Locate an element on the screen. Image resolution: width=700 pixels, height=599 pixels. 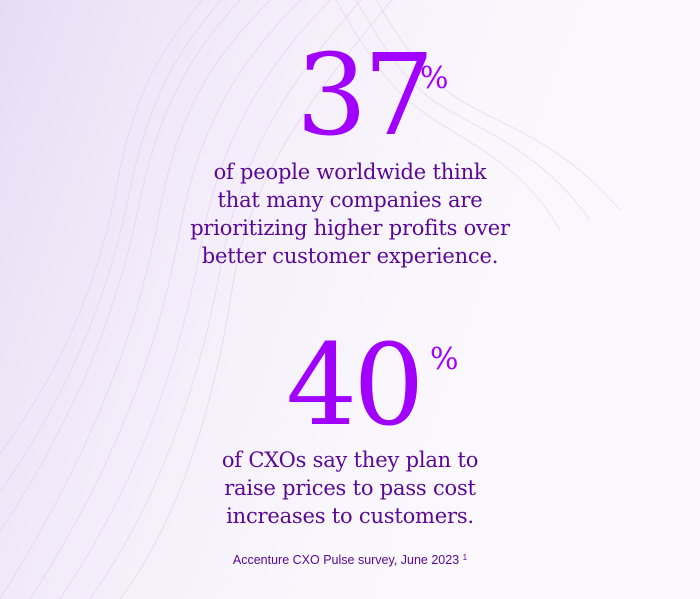
stat2-percent-sign: % is located at coordinates (444, 359).